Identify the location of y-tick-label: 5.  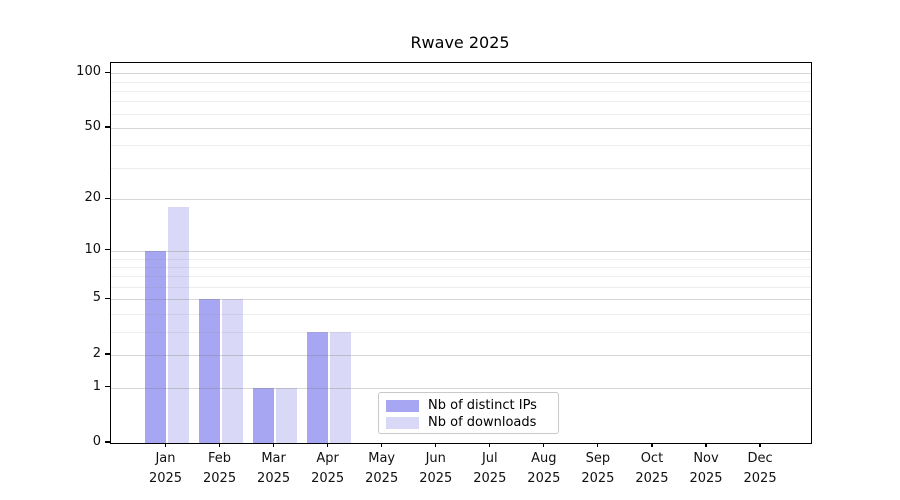
(96, 298).